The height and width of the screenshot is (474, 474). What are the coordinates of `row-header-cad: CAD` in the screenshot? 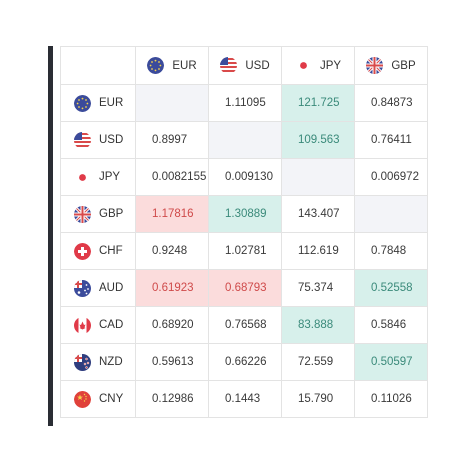 It's located at (98, 325).